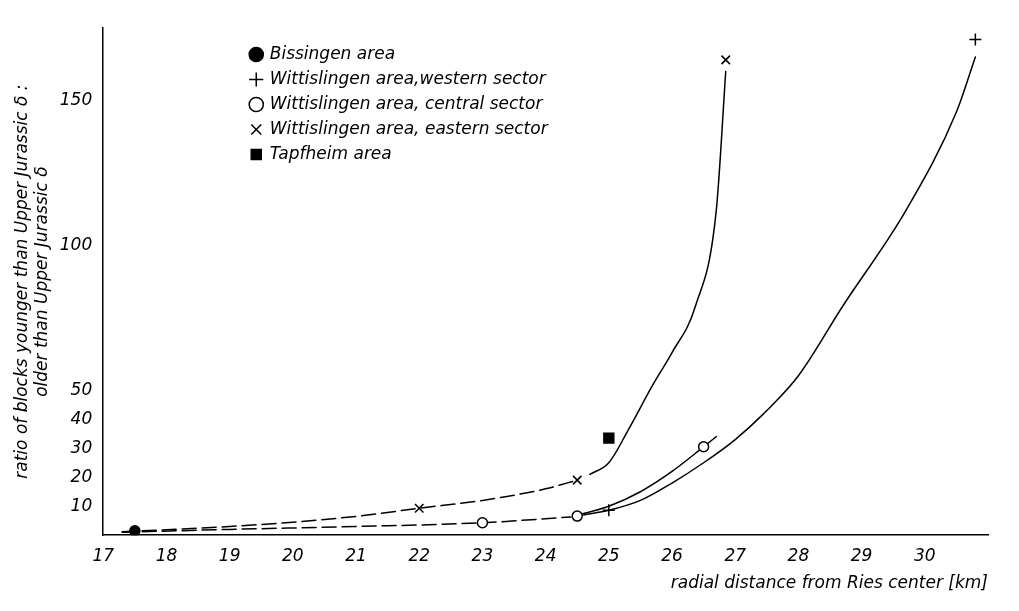 The width and height of the screenshot is (1019, 611). What do you see at coordinates (609, 554) in the screenshot?
I see `x-tick-label: 25` at bounding box center [609, 554].